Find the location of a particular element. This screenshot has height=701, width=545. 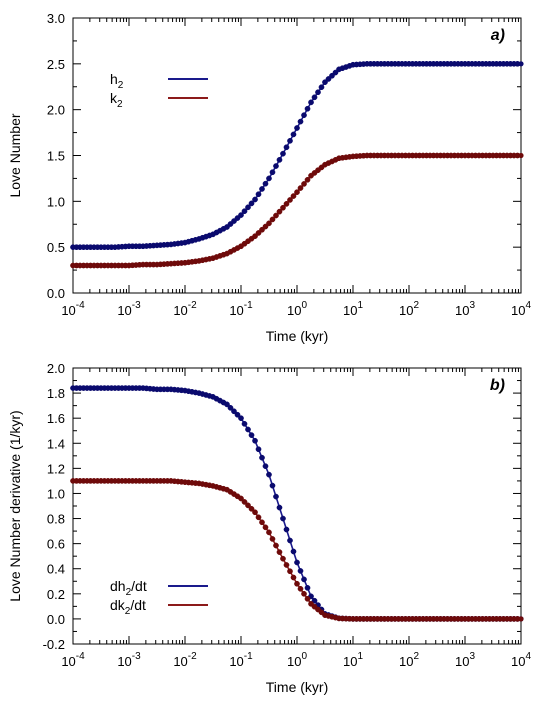

panel-tag: a) is located at coordinates (498, 35).